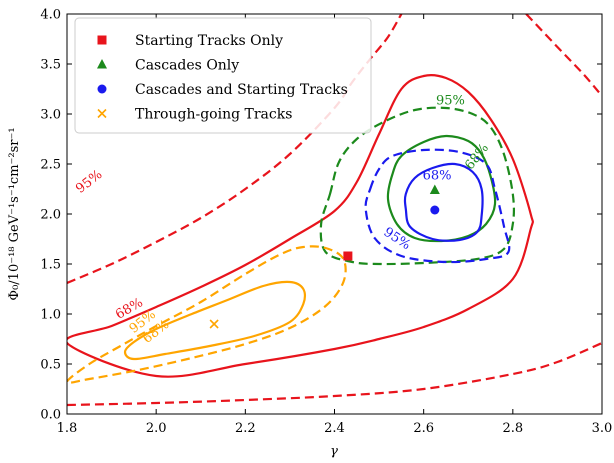 This screenshot has height=463, width=614. What do you see at coordinates (156, 428) in the screenshot?
I see `x-tick-label: 2.0` at bounding box center [156, 428].